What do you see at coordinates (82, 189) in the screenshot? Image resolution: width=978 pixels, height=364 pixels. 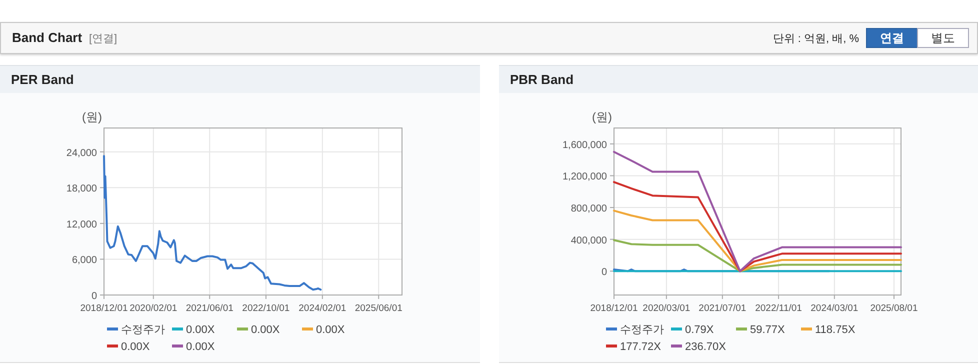 I see `y-tick-label: 18,000` at bounding box center [82, 189].